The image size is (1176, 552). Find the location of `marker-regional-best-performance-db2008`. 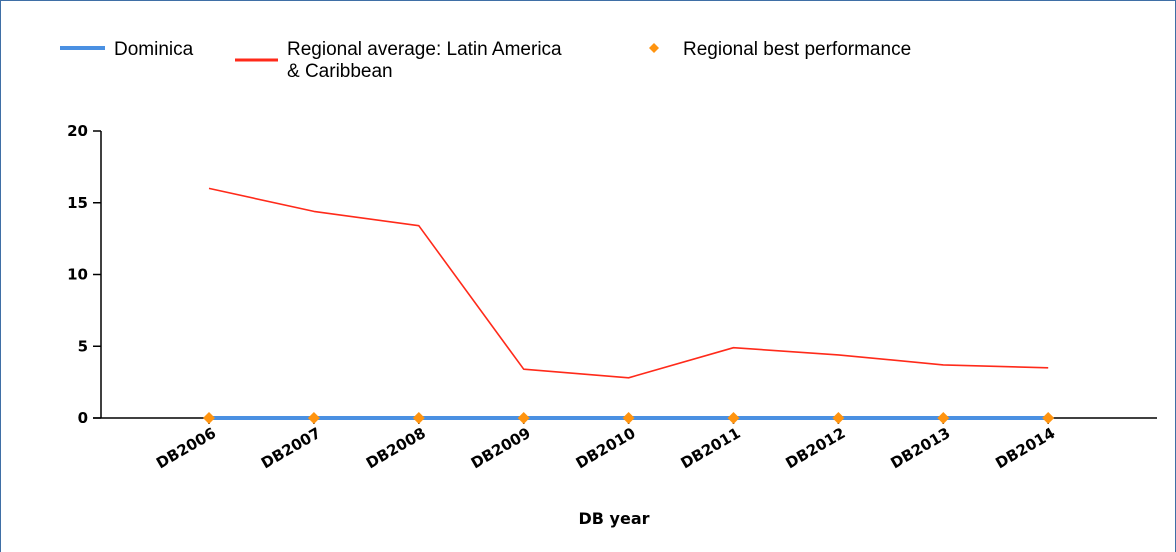

marker-regional-best-performance-db2008 is located at coordinates (418, 418).